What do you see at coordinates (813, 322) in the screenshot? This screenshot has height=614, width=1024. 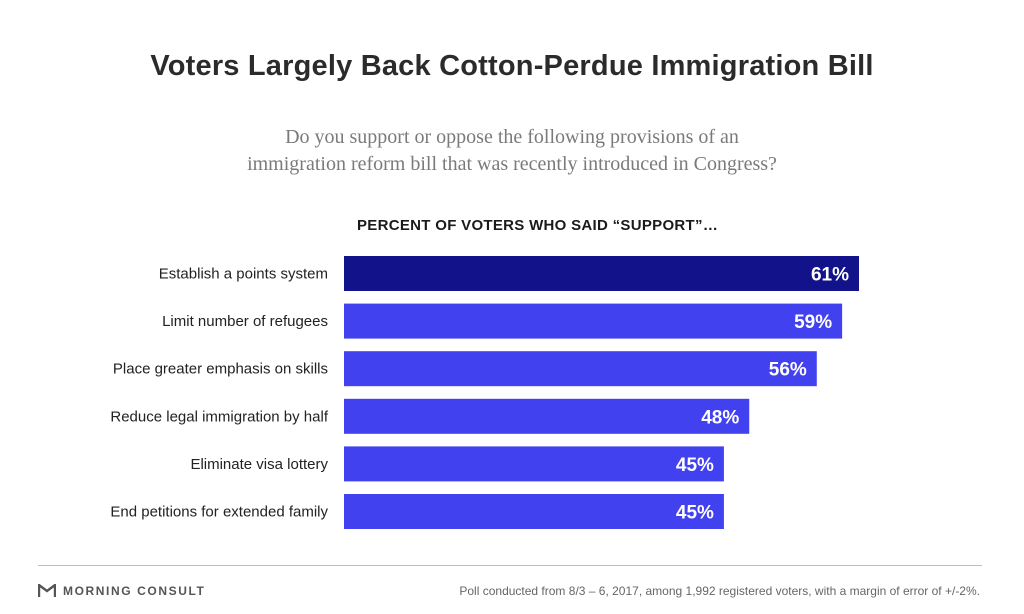 I see `value-label: 59%` at bounding box center [813, 322].